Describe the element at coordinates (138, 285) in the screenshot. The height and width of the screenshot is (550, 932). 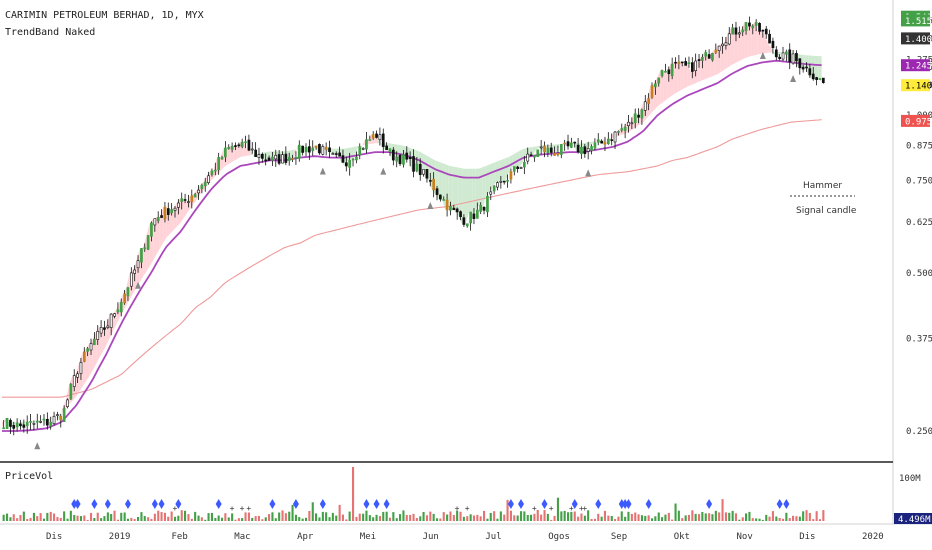
I see `signal-triangle` at that location.